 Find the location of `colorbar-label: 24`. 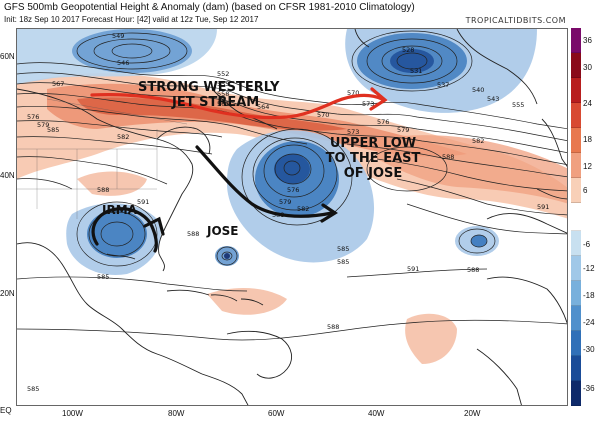

colorbar-label: 24 is located at coordinates (587, 103).